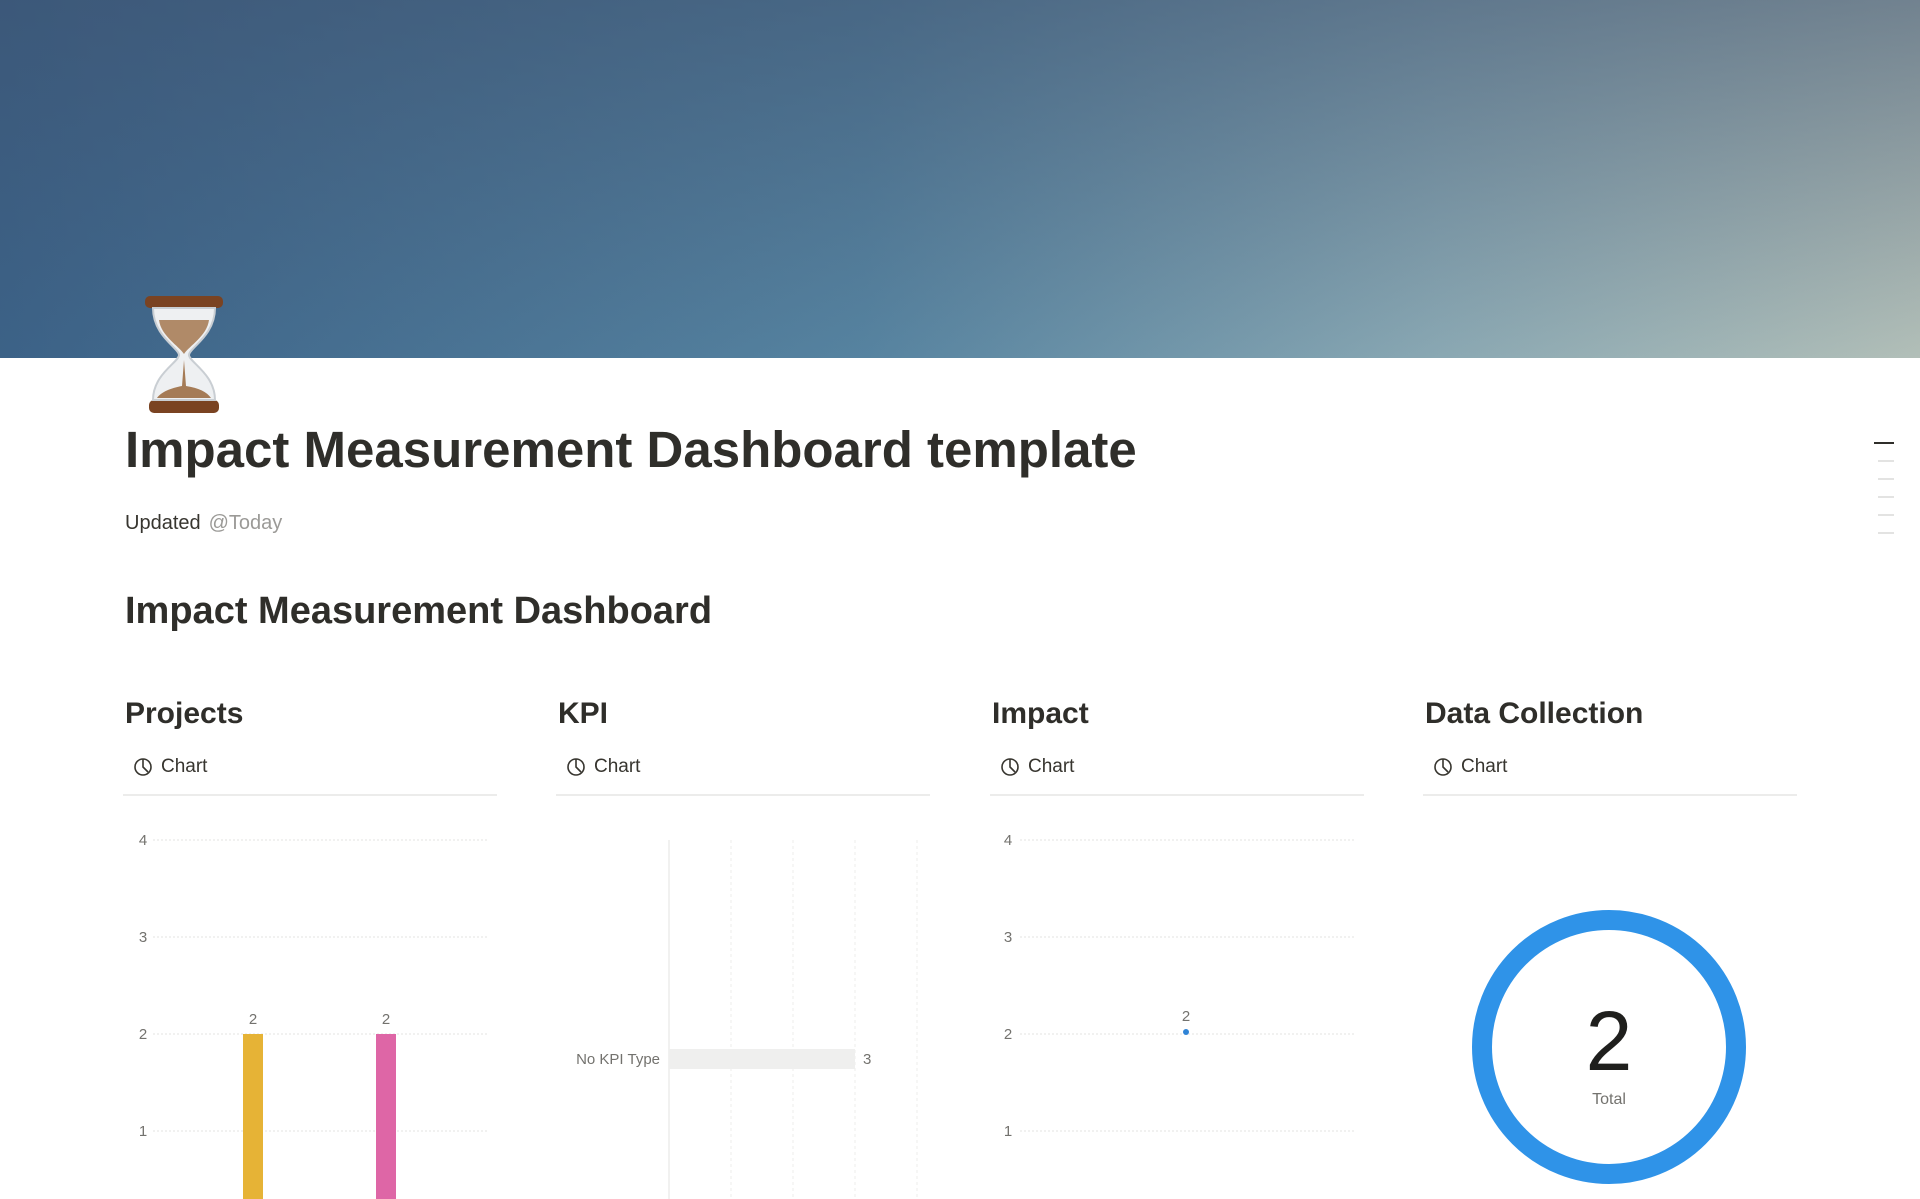  Describe the element at coordinates (163, 523) in the screenshot. I see `property-label: Updated` at that location.